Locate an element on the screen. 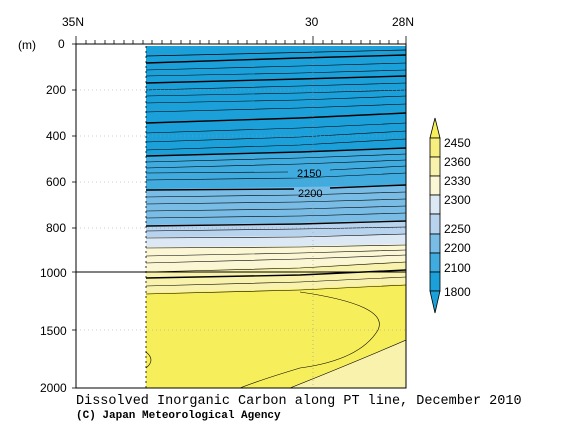  colorbar-label-1800: 1800 is located at coordinates (457, 292).